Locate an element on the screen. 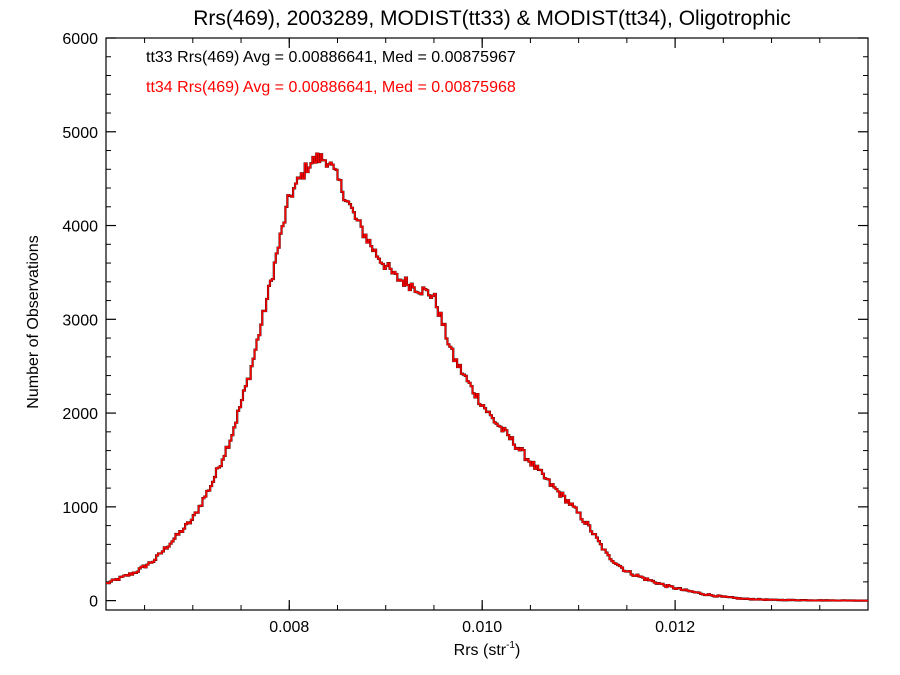 The image size is (900, 675). y-axis-label: Number of Observations is located at coordinates (33, 321).